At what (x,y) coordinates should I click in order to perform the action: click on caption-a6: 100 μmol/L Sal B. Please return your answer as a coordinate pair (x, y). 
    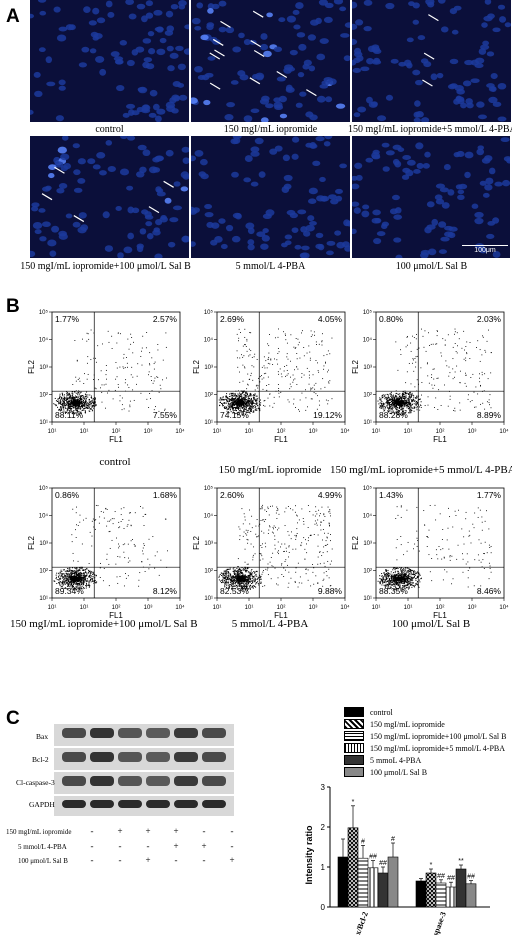
    Looking at the image, I should click on (431, 266).